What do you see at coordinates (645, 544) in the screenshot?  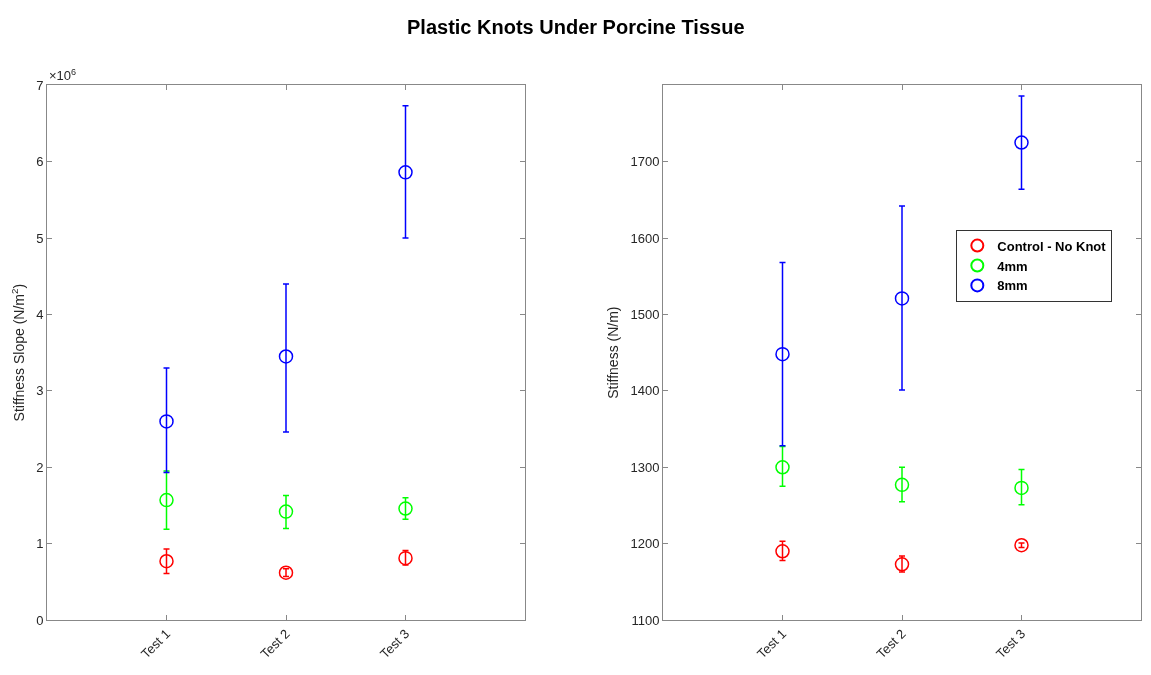 I see `y-tick-label: 1200` at bounding box center [645, 544].